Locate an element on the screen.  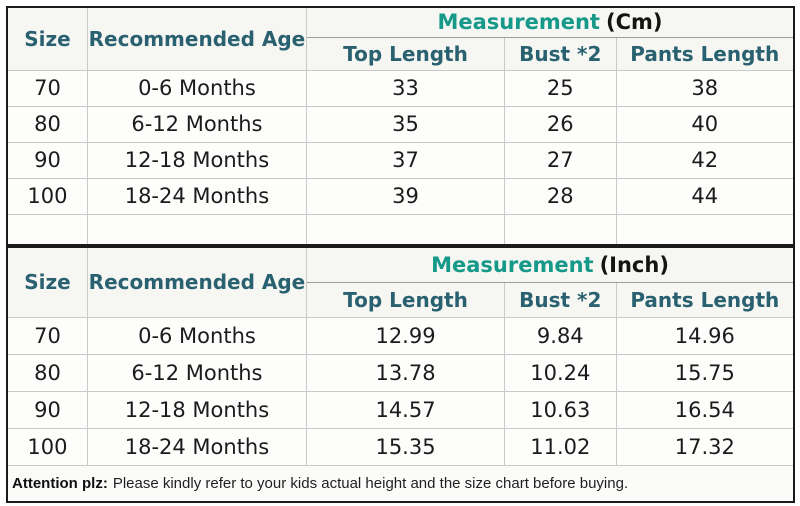
cm-row-100: 100 18-24 Months 39 28 44 is located at coordinates (400, 196).